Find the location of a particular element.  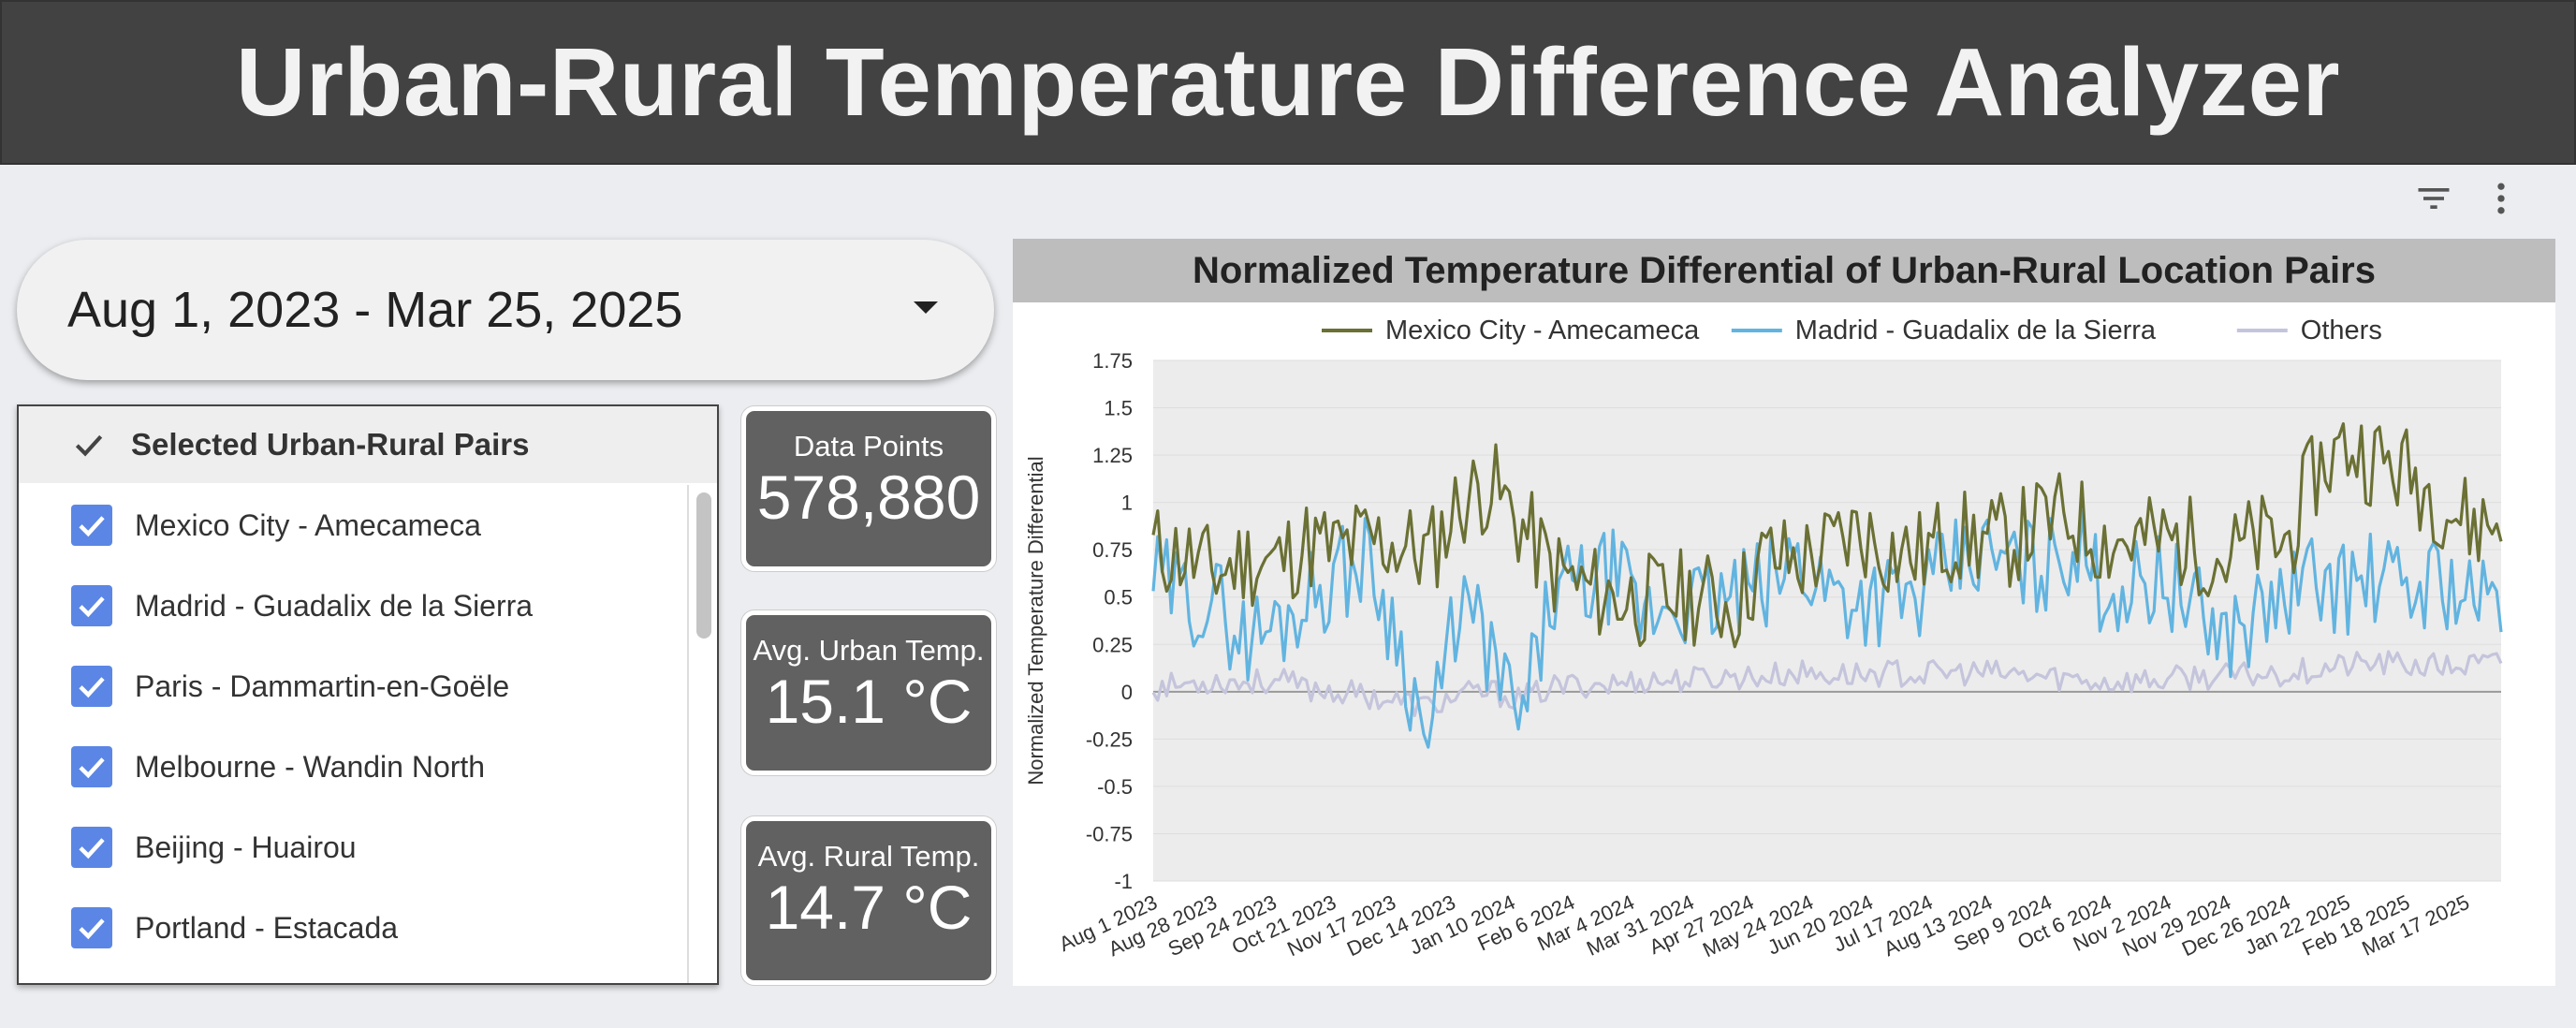

date-range-picker: Aug 1, 2023 - Mar 25, 2025 is located at coordinates (505, 310).